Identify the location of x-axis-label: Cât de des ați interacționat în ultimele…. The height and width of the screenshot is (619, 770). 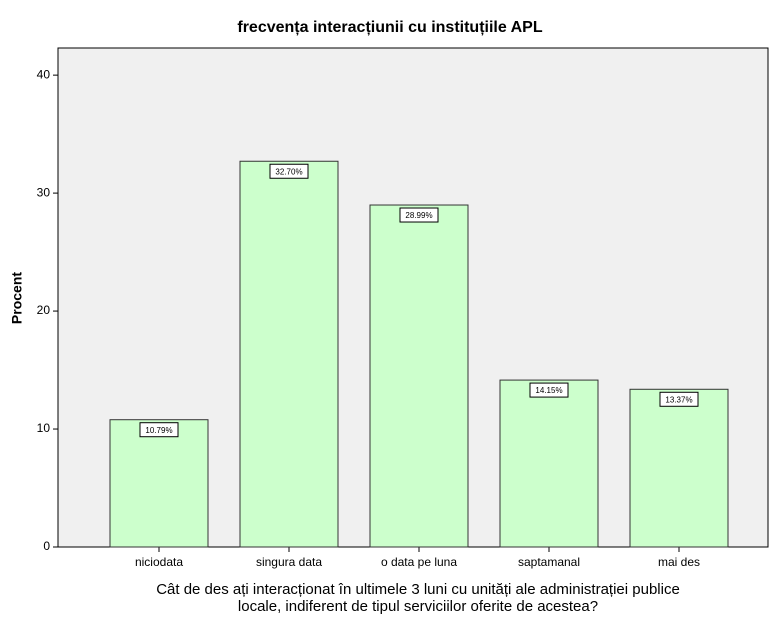
(418, 589).